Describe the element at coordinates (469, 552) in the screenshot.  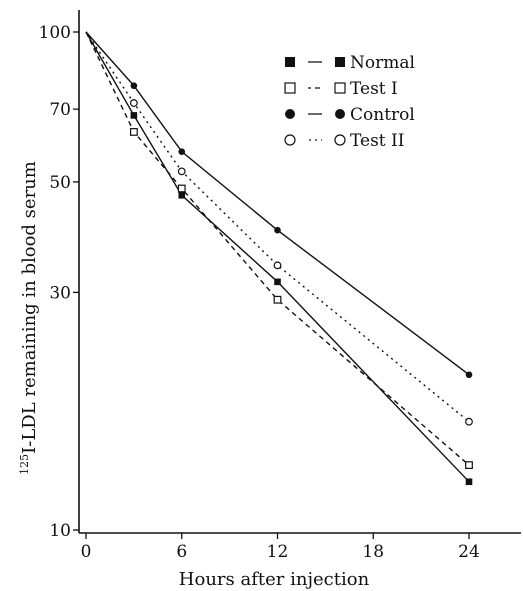
I see `x-tick-label: 24` at that location.